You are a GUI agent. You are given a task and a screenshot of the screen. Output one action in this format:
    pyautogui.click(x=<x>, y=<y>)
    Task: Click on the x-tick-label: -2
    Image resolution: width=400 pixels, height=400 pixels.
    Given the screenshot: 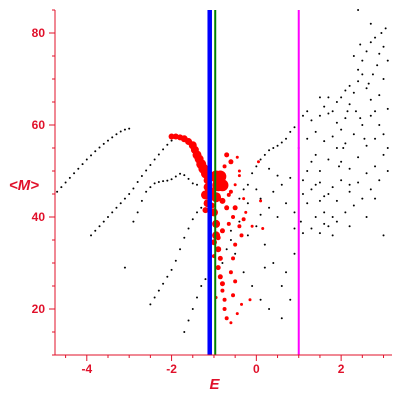 What is the action you would take?
    pyautogui.click(x=171, y=369)
    